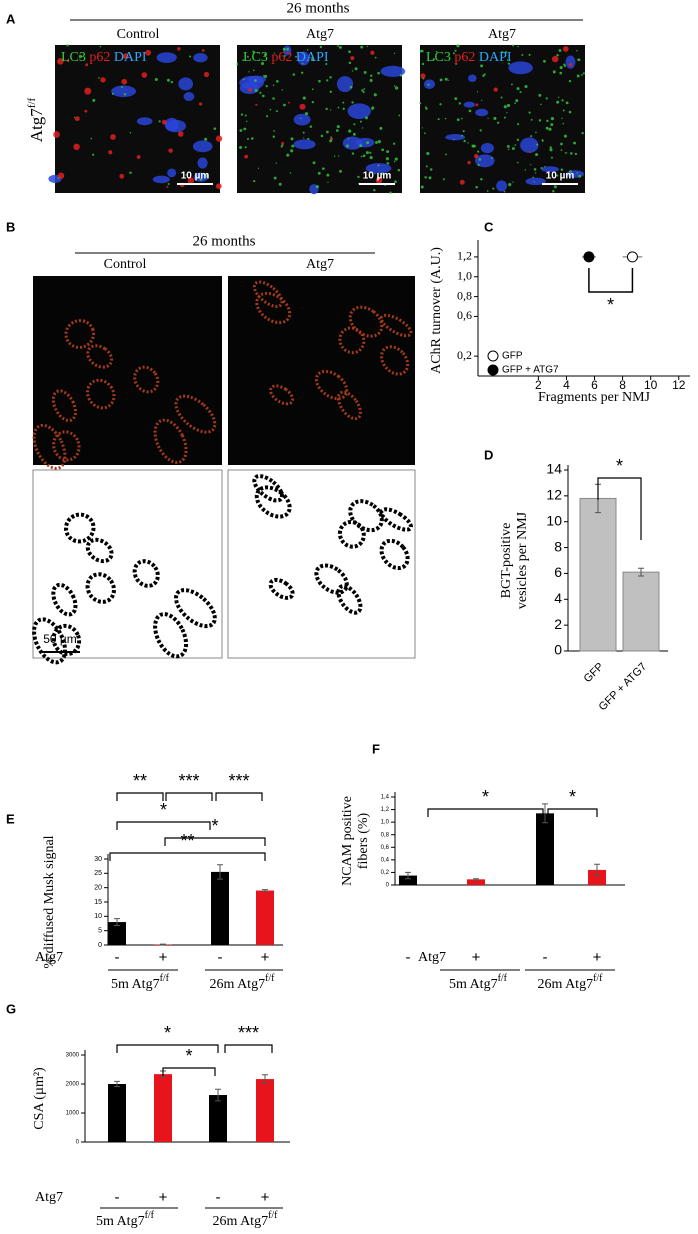 The image size is (698, 1234). What do you see at coordinates (10, 818) in the screenshot?
I see `panel-letter: E` at bounding box center [10, 818].